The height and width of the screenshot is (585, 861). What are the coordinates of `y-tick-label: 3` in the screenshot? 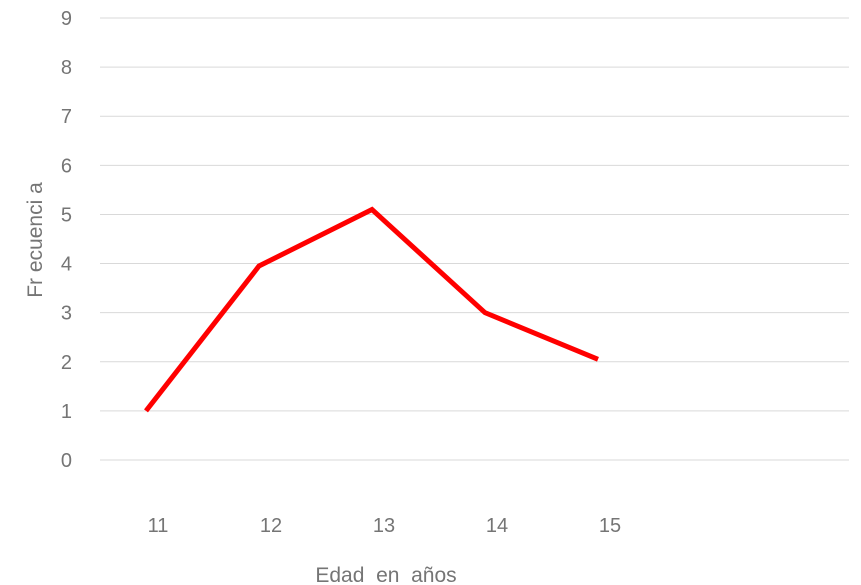 It's located at (66, 314).